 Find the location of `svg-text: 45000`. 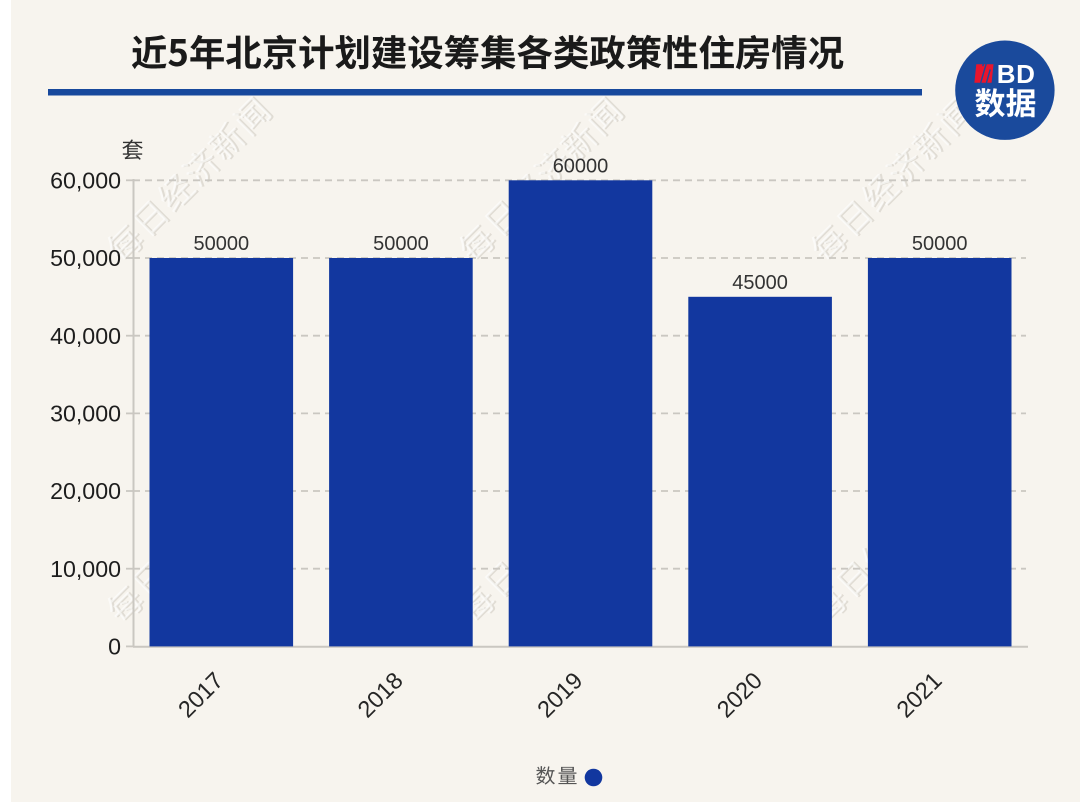

svg-text: 45000 is located at coordinates (760, 283).